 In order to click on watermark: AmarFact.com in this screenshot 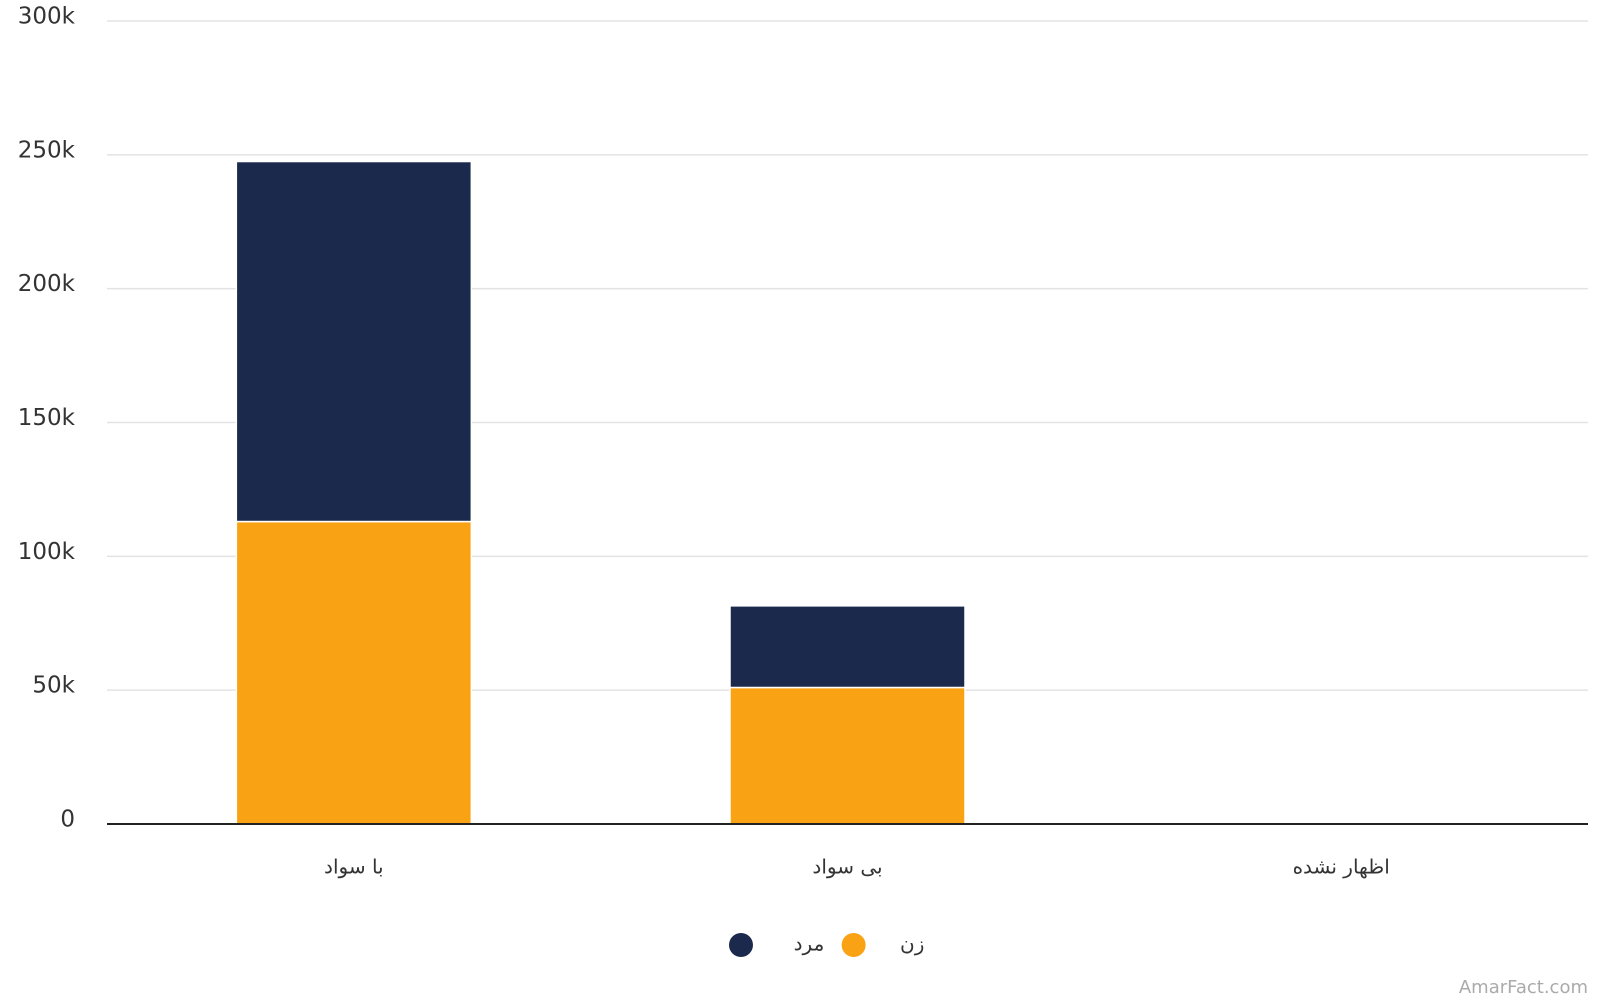, I will do `click(1523, 987)`.